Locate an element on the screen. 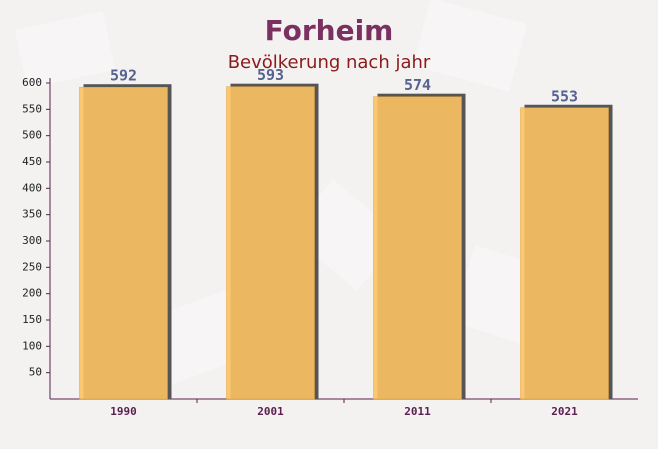 This screenshot has width=658, height=449. x-tick-label: 2021 is located at coordinates (564, 411).